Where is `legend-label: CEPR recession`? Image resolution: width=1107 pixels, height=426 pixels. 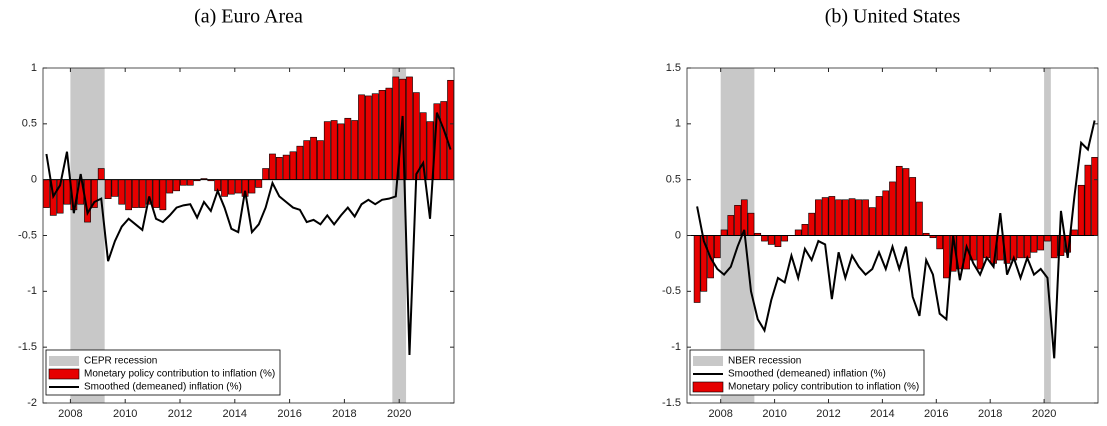
legend-label: CEPR recession is located at coordinates (120, 361).